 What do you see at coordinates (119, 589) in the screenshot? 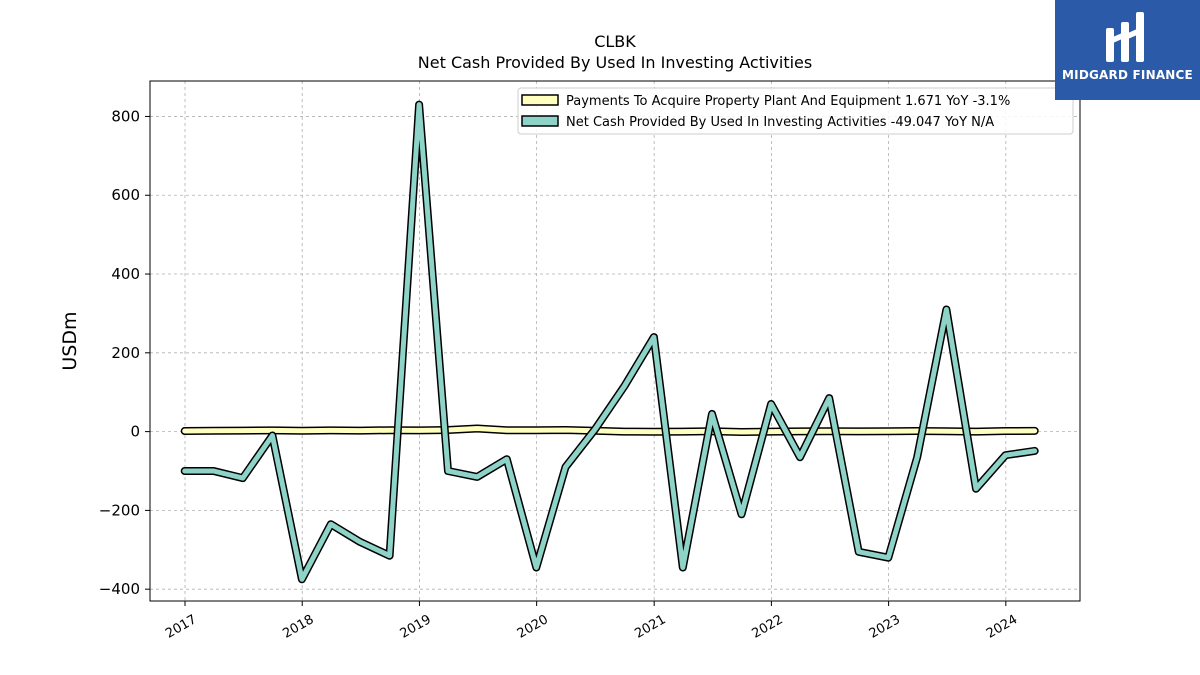
I see `y-tick-label: −400` at bounding box center [119, 589].